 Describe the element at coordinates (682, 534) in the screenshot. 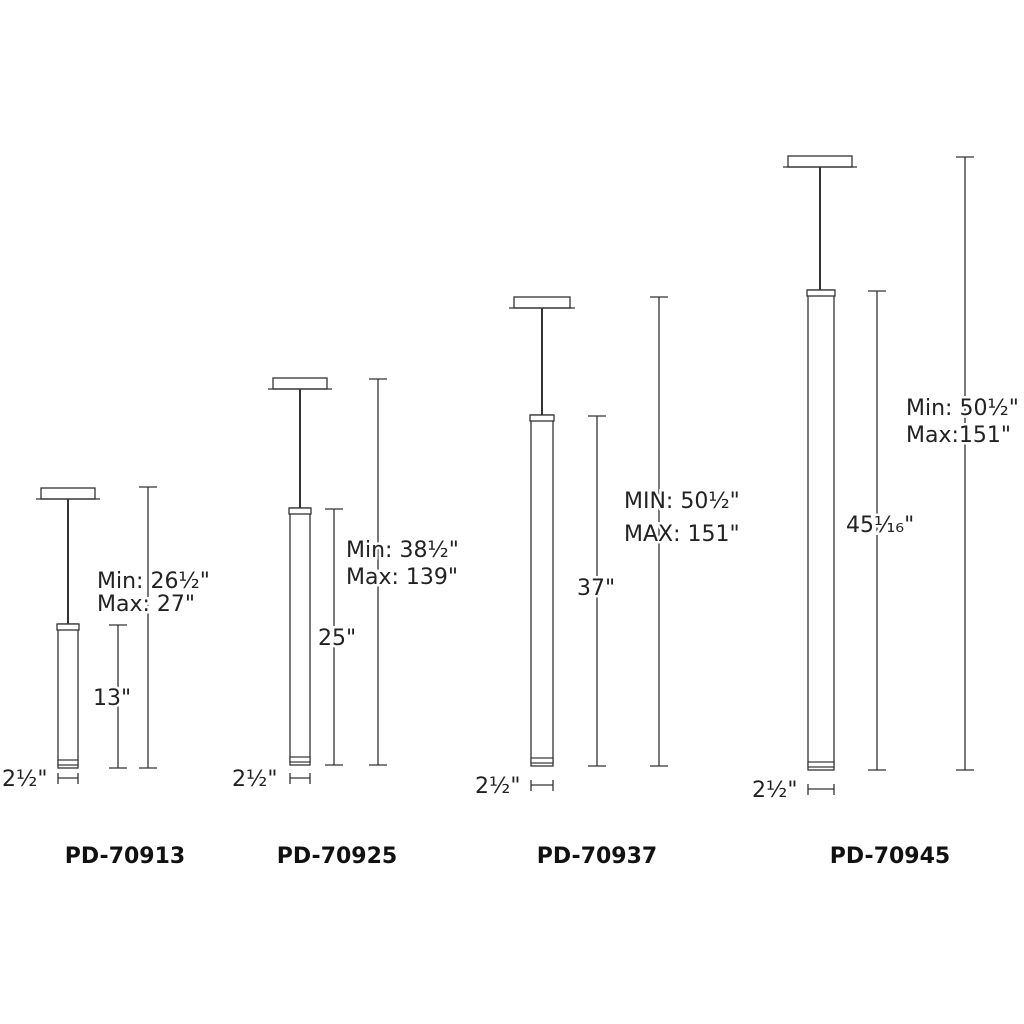

I see `max-length-label: MAX: 151"` at that location.